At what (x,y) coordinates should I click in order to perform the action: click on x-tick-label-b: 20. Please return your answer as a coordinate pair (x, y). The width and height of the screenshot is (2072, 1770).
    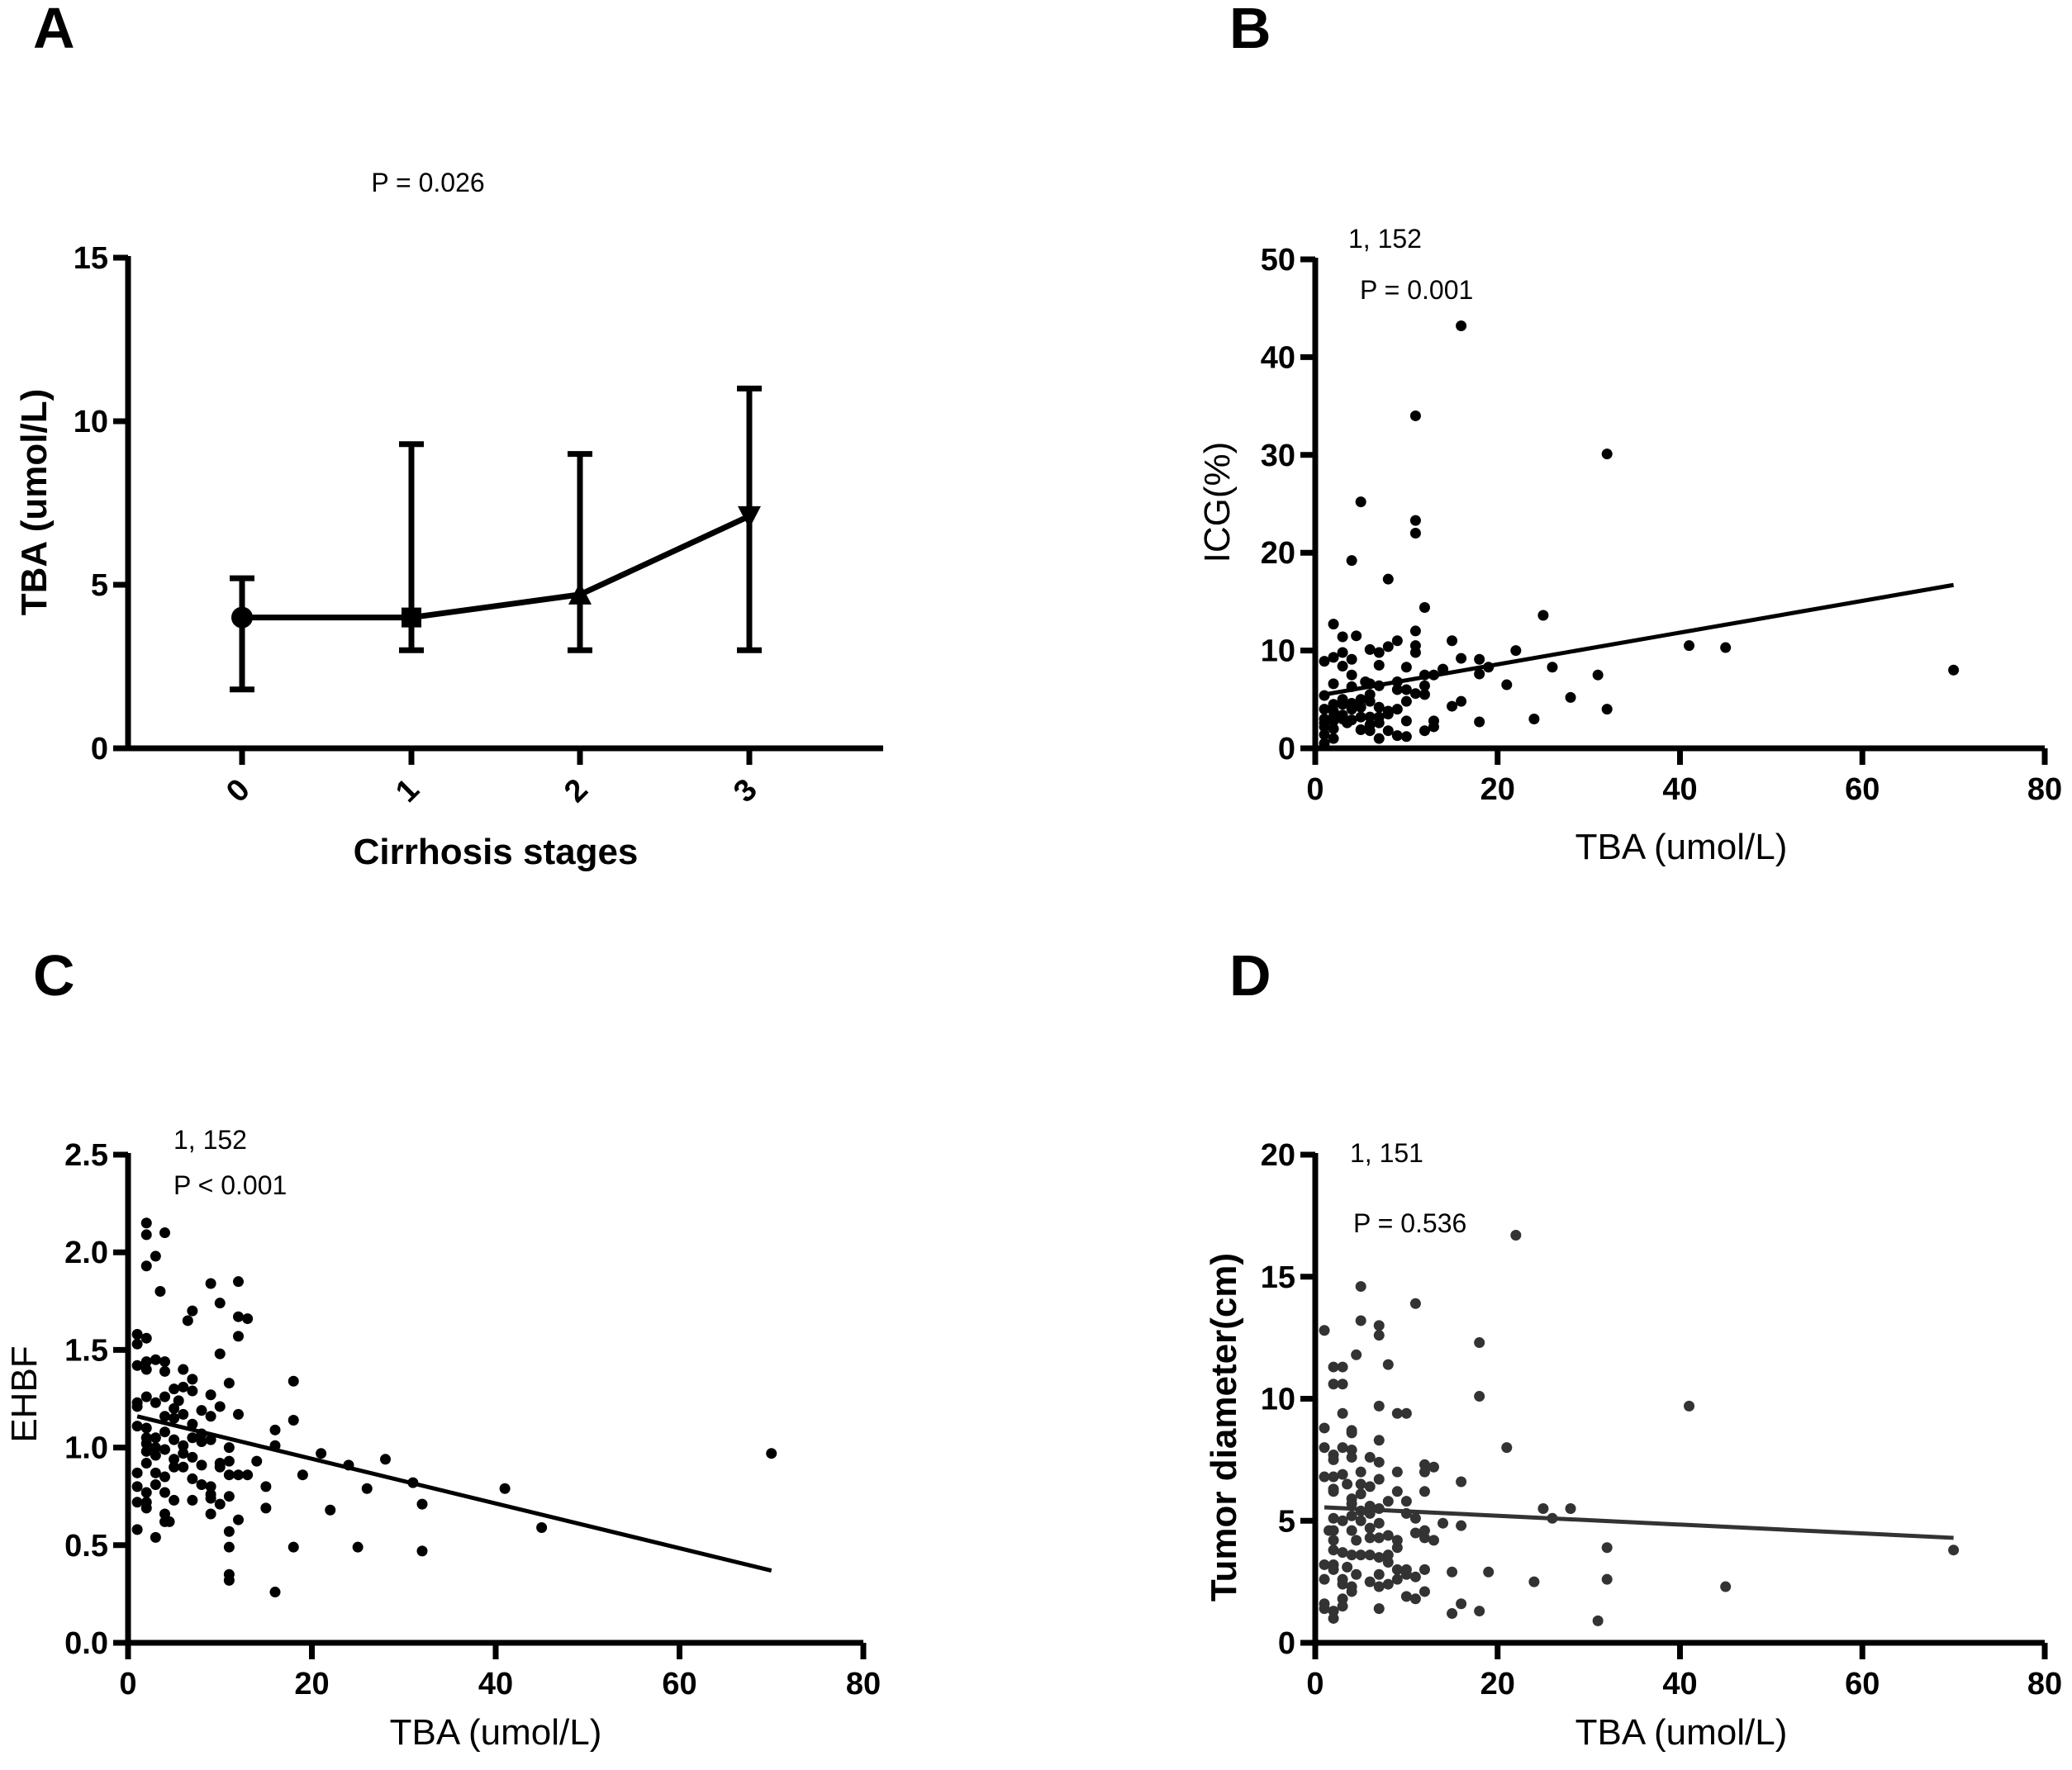
    Looking at the image, I should click on (1497, 789).